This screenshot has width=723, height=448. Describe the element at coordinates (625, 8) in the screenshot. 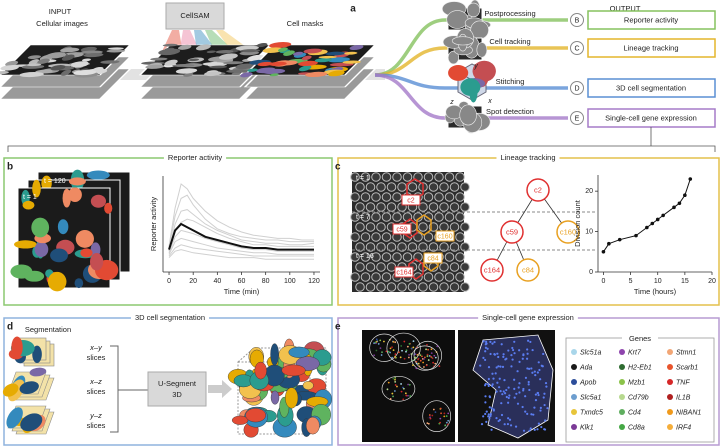

I see `heading: OUTPUT` at that location.